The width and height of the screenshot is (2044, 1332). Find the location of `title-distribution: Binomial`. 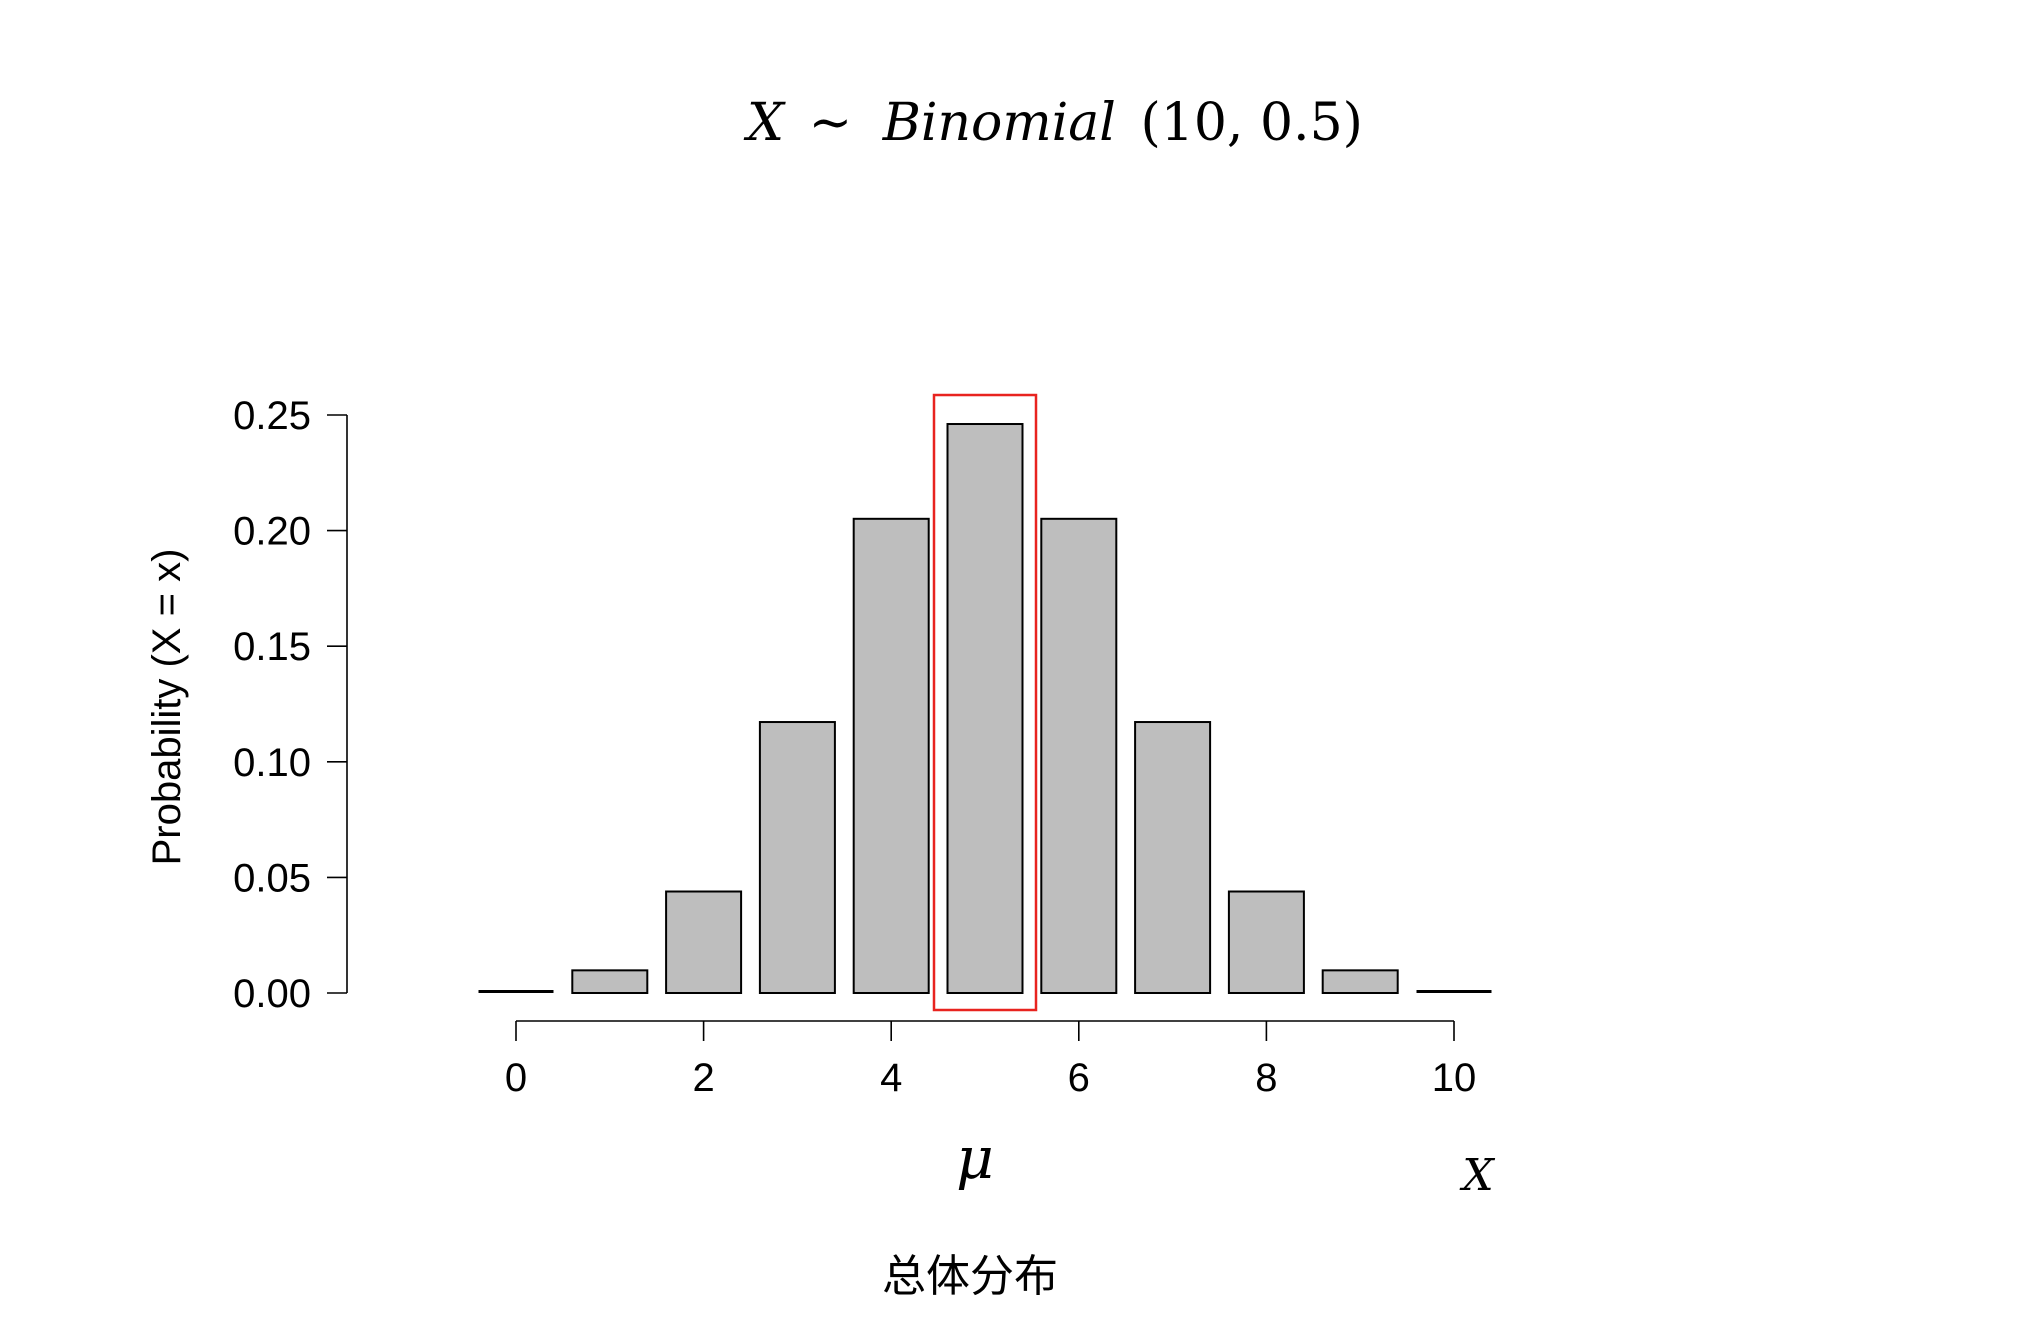

title-distribution: Binomial is located at coordinates (999, 123).